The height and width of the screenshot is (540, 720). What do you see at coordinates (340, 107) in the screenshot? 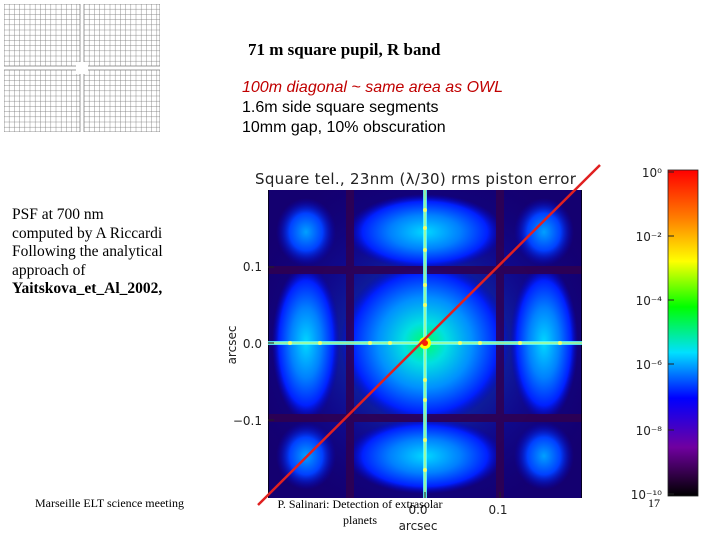
I see `description-line-2: 1.6m side square segments` at bounding box center [340, 107].